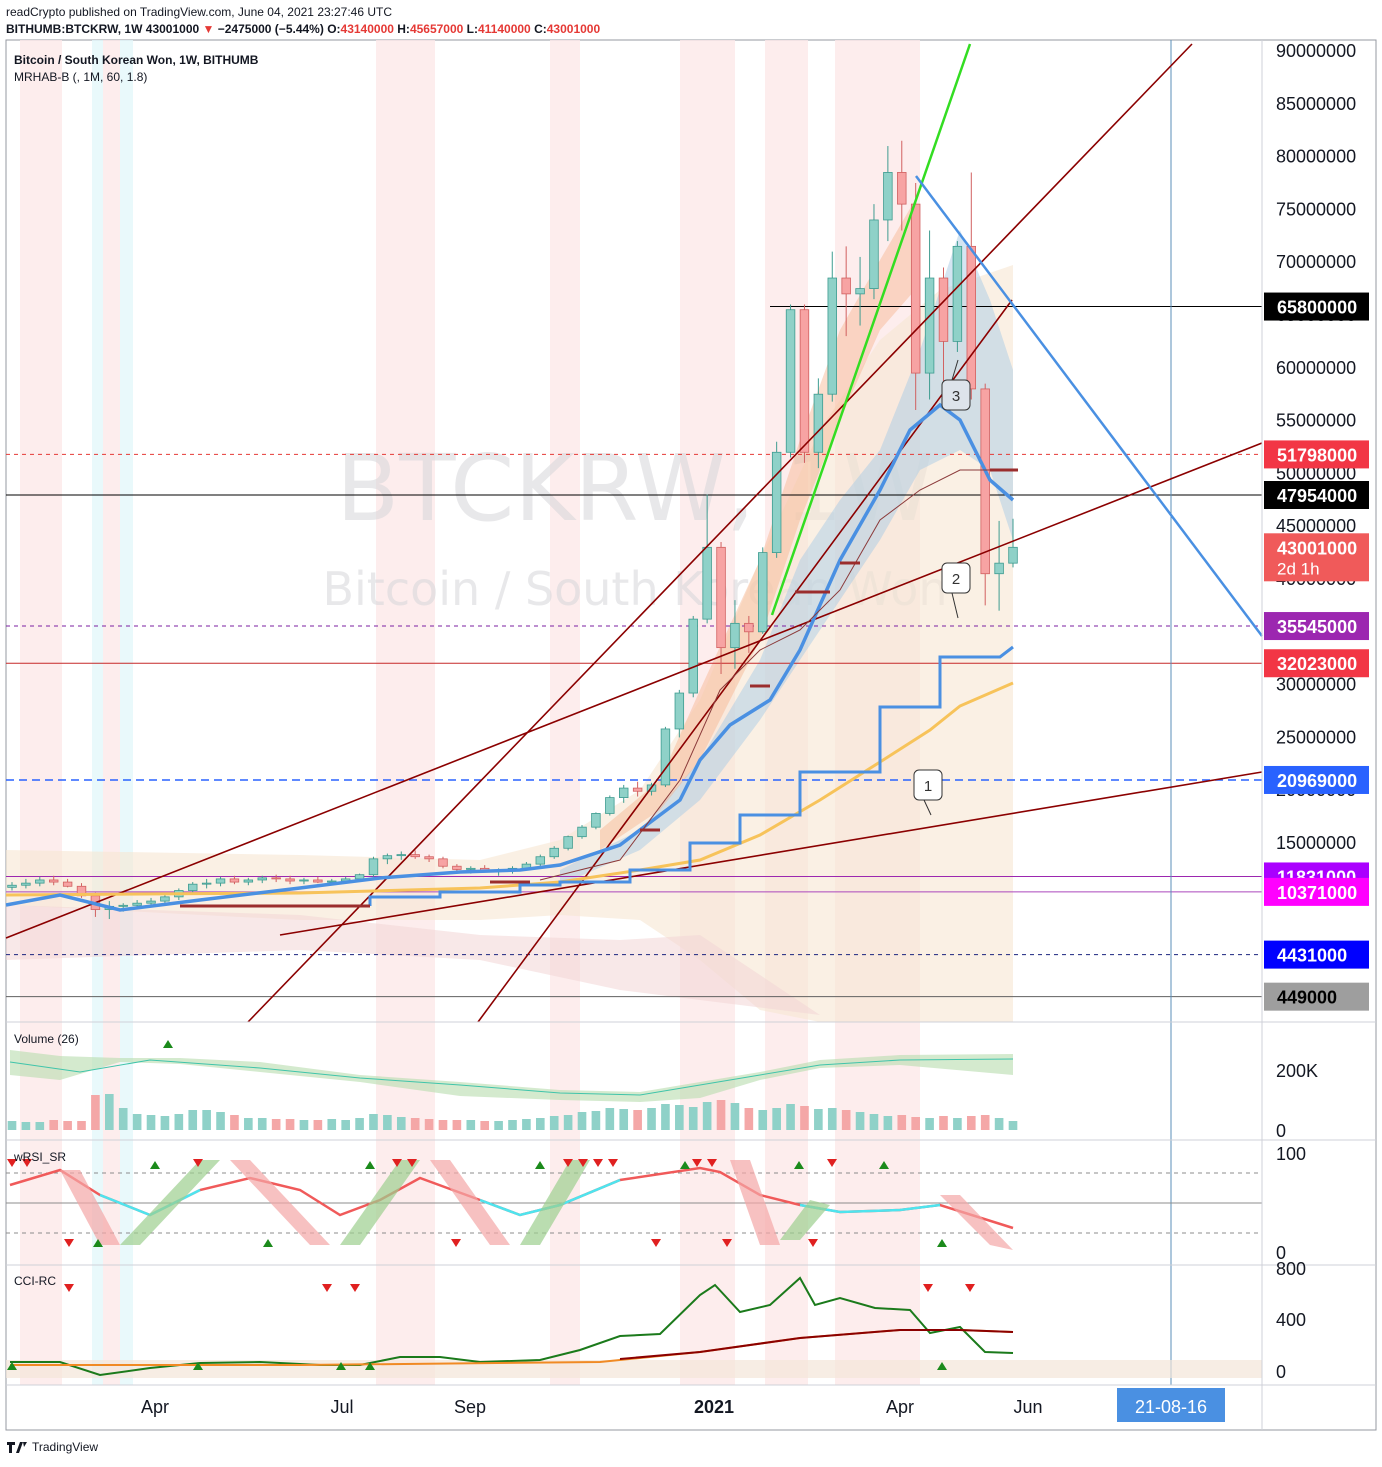 The height and width of the screenshot is (1467, 1382). I want to click on price-tag: 47954000, so click(1316, 495).